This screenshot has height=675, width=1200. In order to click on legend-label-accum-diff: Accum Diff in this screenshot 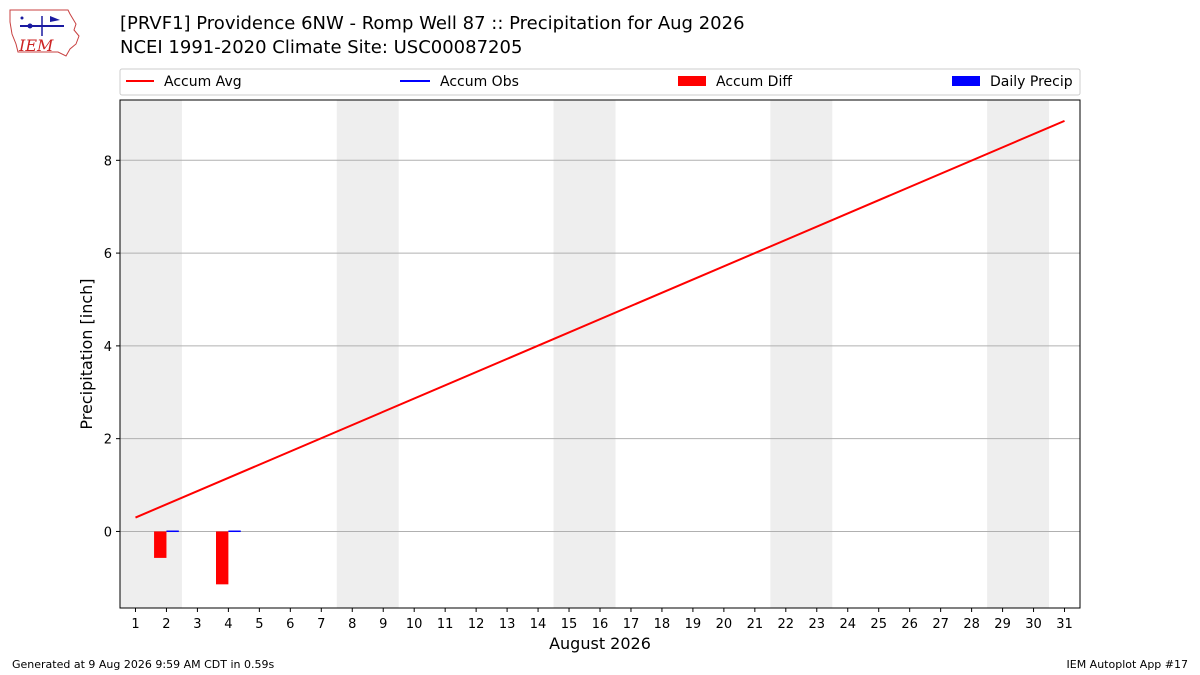, I will do `click(754, 82)`.